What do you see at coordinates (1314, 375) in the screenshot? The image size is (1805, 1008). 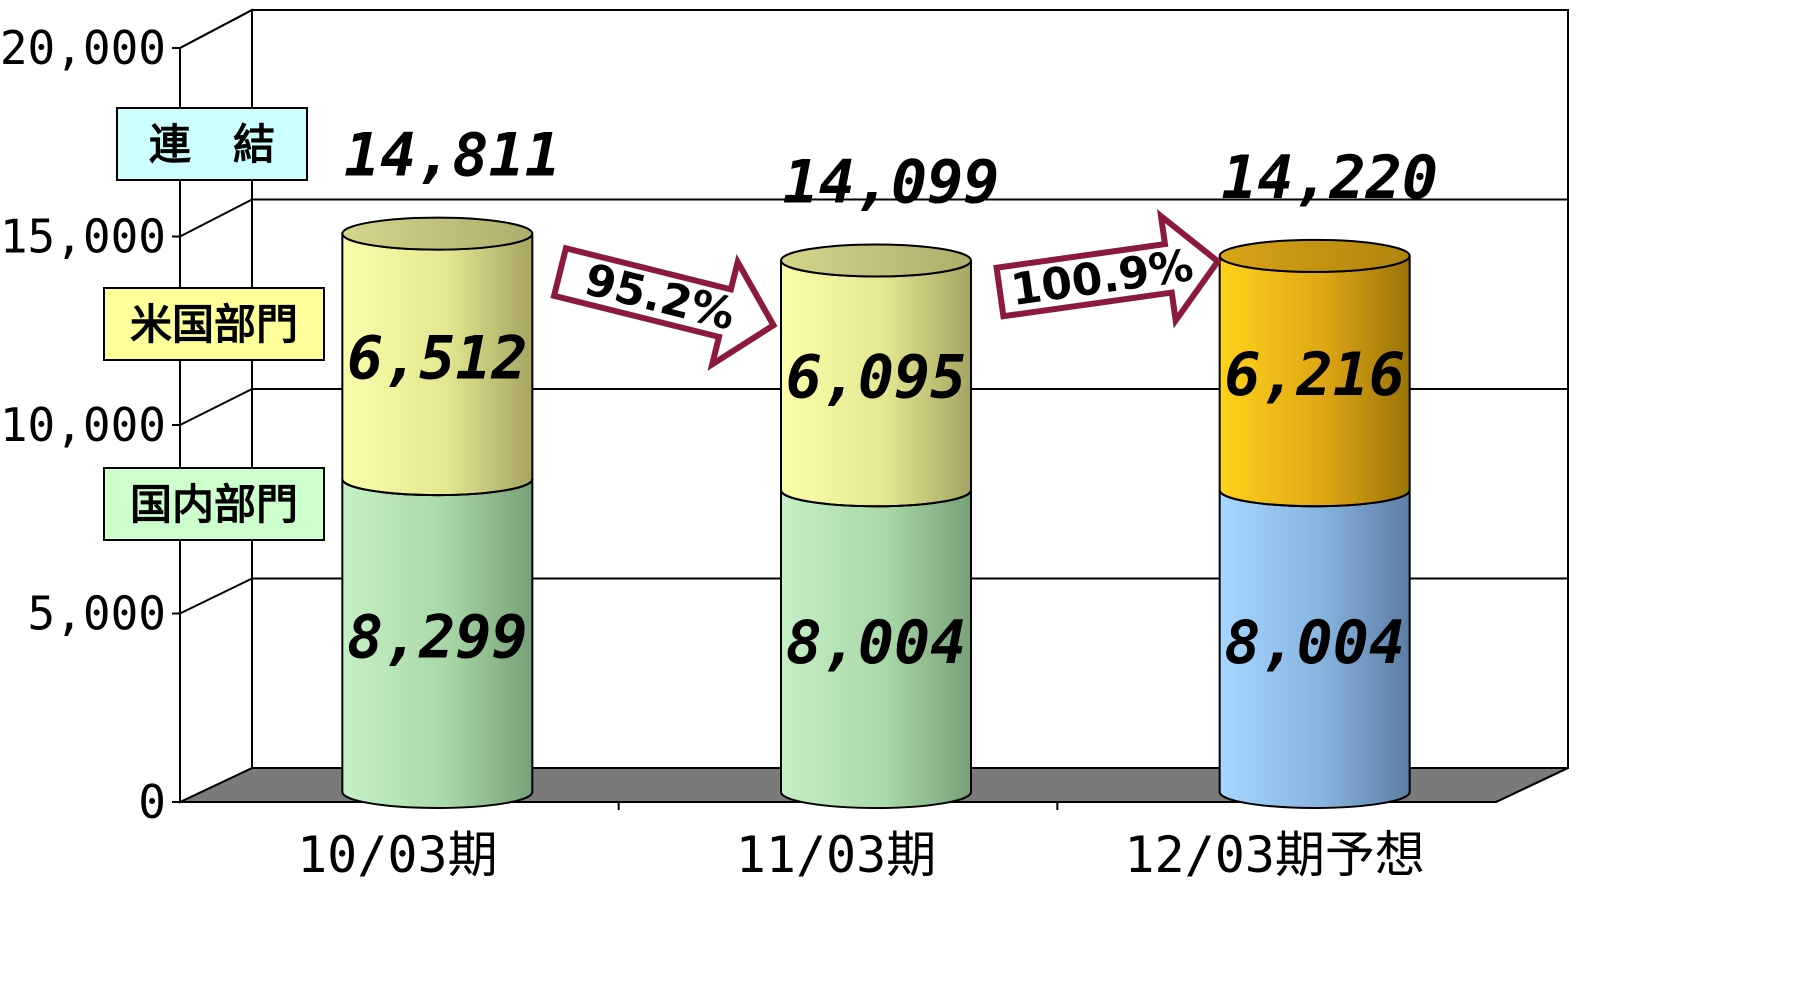 I see `data-label-us: 6,216` at bounding box center [1314, 375].